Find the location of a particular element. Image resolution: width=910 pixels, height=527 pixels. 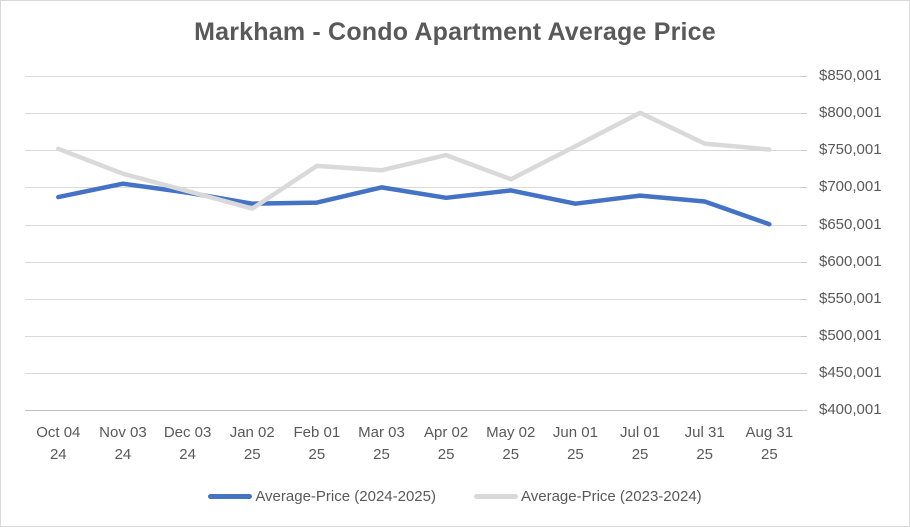

x-axis-tick-label: Nov 03 24 is located at coordinates (123, 444).